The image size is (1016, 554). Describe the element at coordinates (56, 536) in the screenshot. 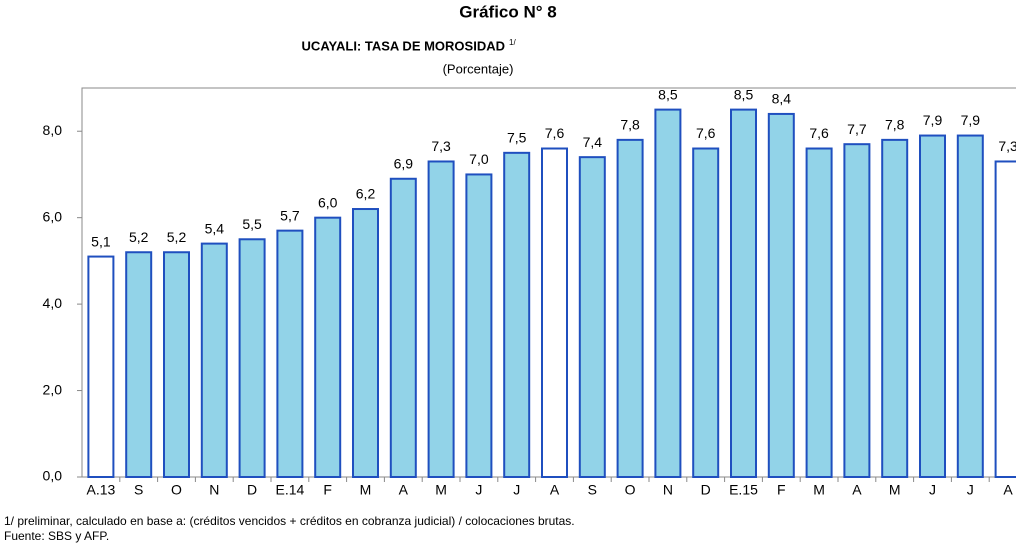

I see `footnote: Fuente: SBS y AFP.` at that location.